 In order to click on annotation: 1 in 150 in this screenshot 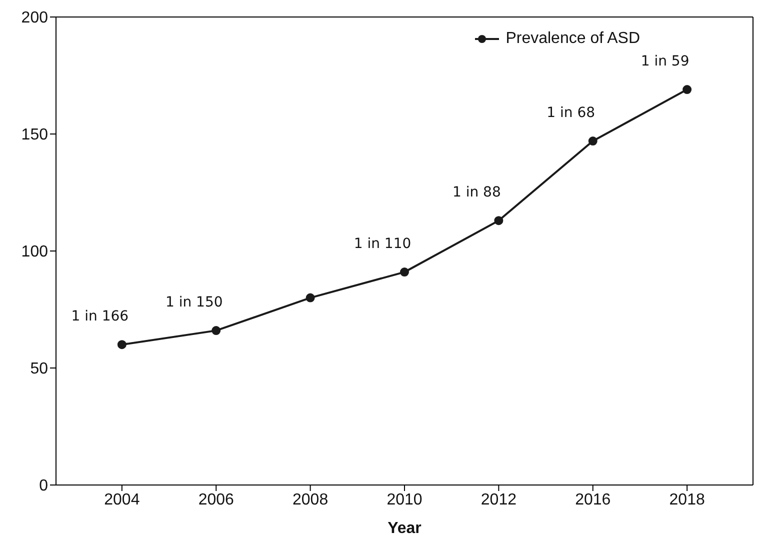, I will do `click(194, 302)`.